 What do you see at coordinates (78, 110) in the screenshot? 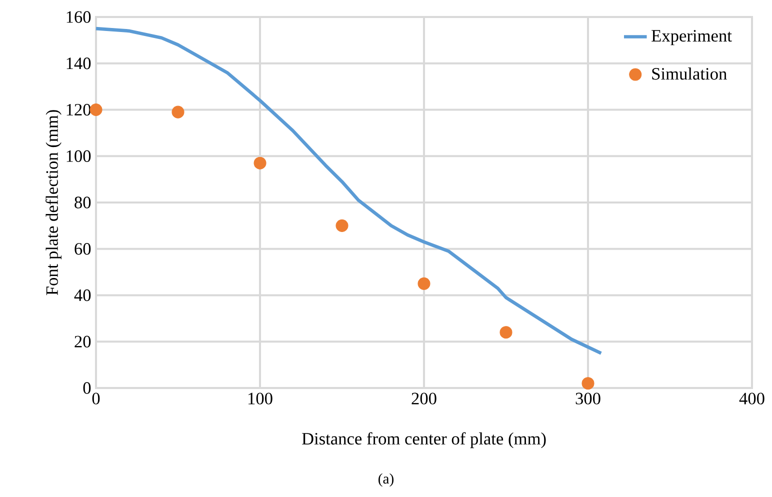
I see `y-tick-label: 120` at bounding box center [78, 110].